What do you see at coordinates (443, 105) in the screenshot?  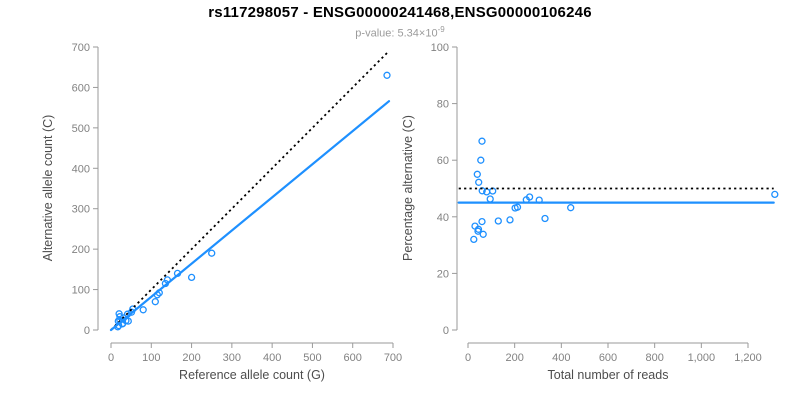 I see `y-tick-label: 80` at bounding box center [443, 105].